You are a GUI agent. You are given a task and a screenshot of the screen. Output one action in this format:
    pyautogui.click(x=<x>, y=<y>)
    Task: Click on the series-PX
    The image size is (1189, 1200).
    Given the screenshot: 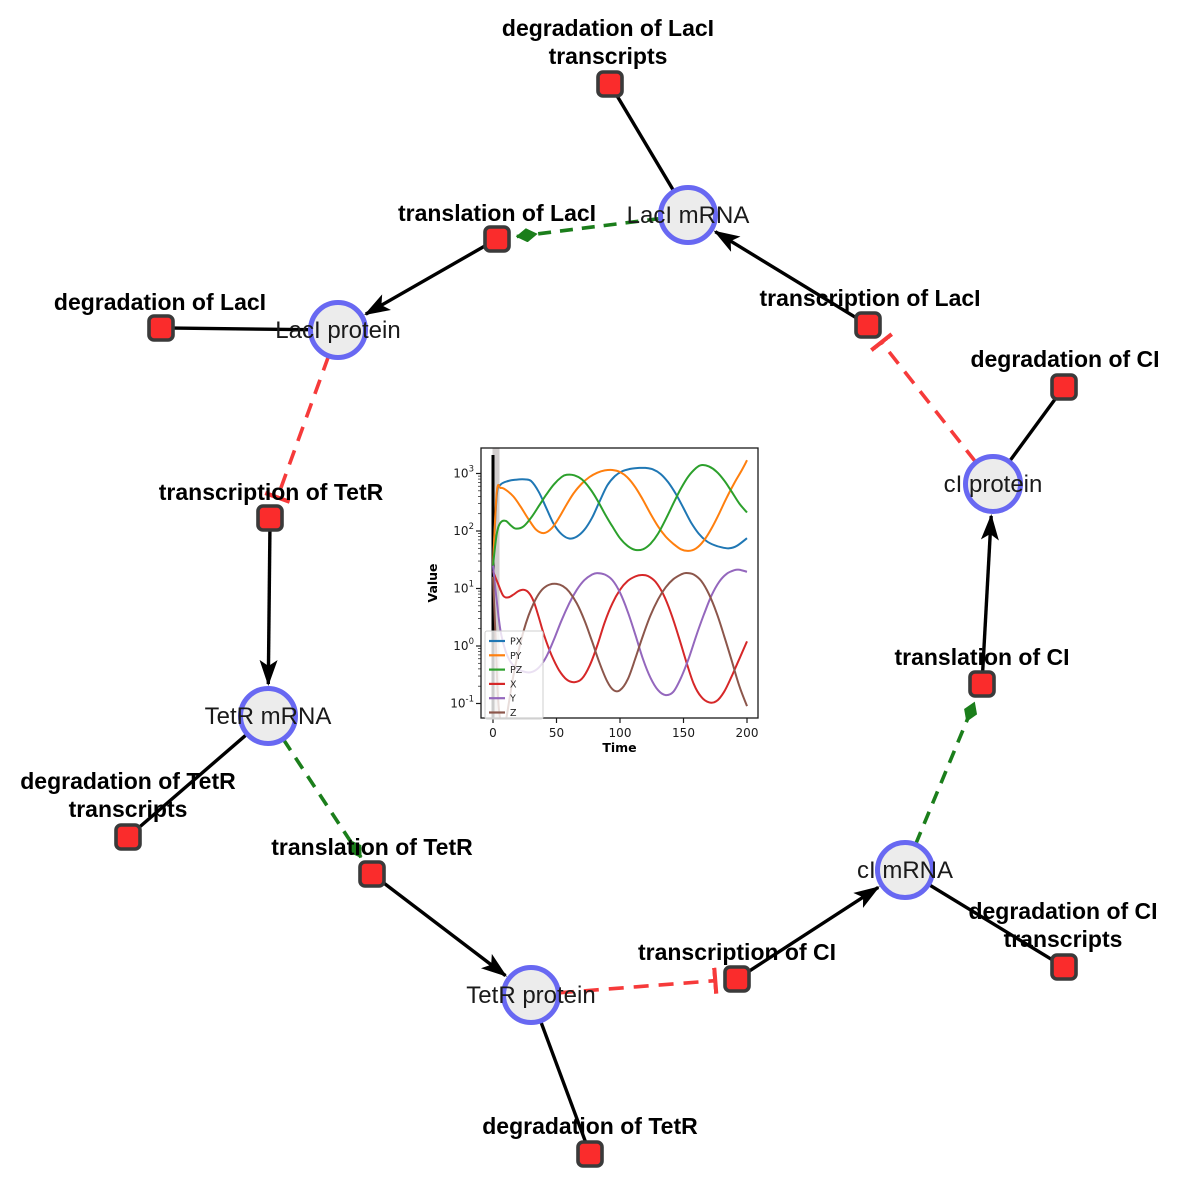 What is the action you would take?
    pyautogui.click(x=620, y=516)
    